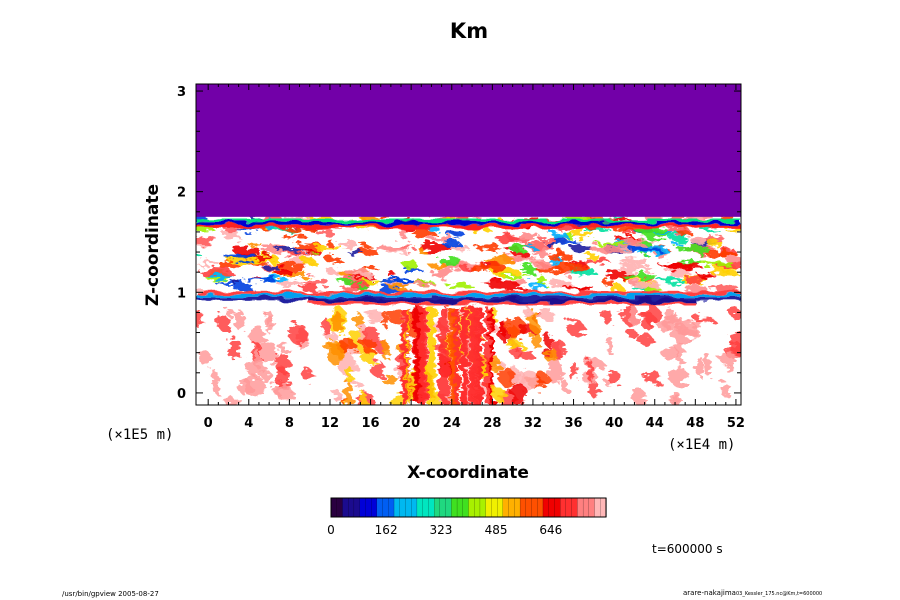  I want to click on y-tick-label: 0, so click(181, 394).